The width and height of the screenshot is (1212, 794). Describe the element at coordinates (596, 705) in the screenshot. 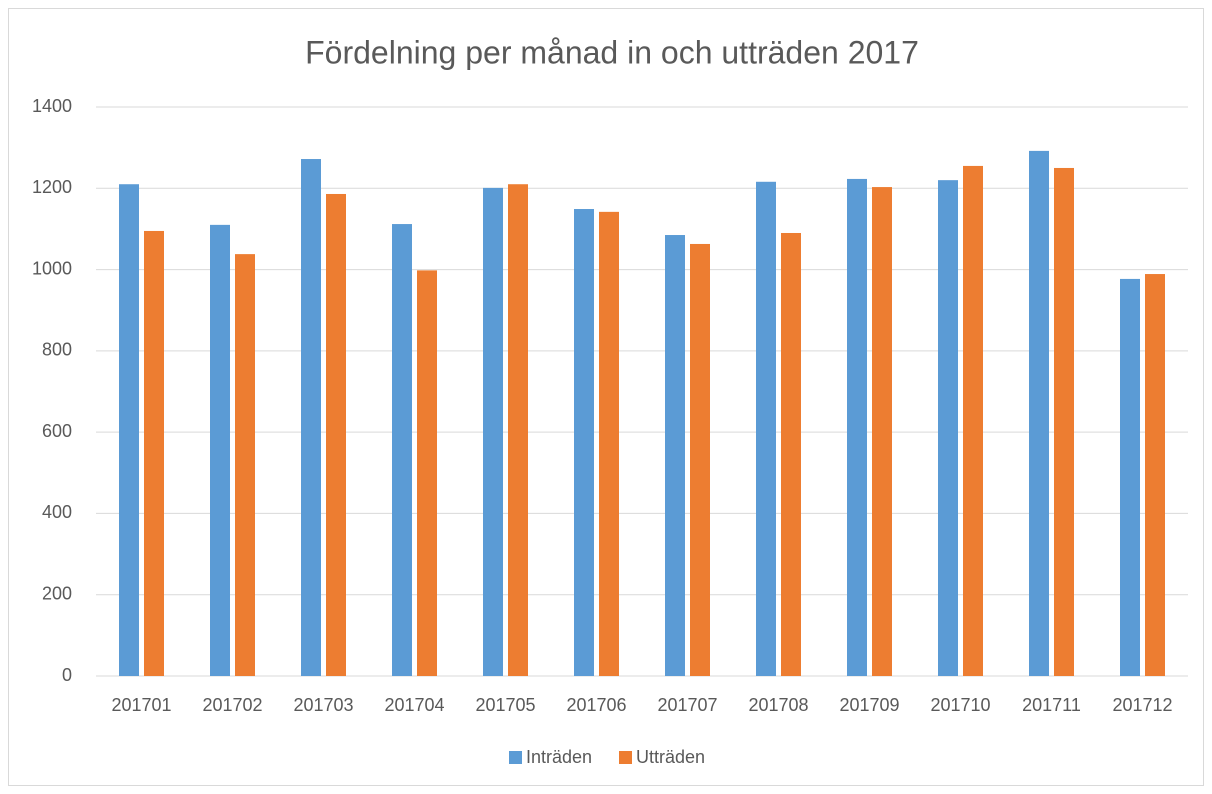

I see `x-tick-label: 201706` at that location.